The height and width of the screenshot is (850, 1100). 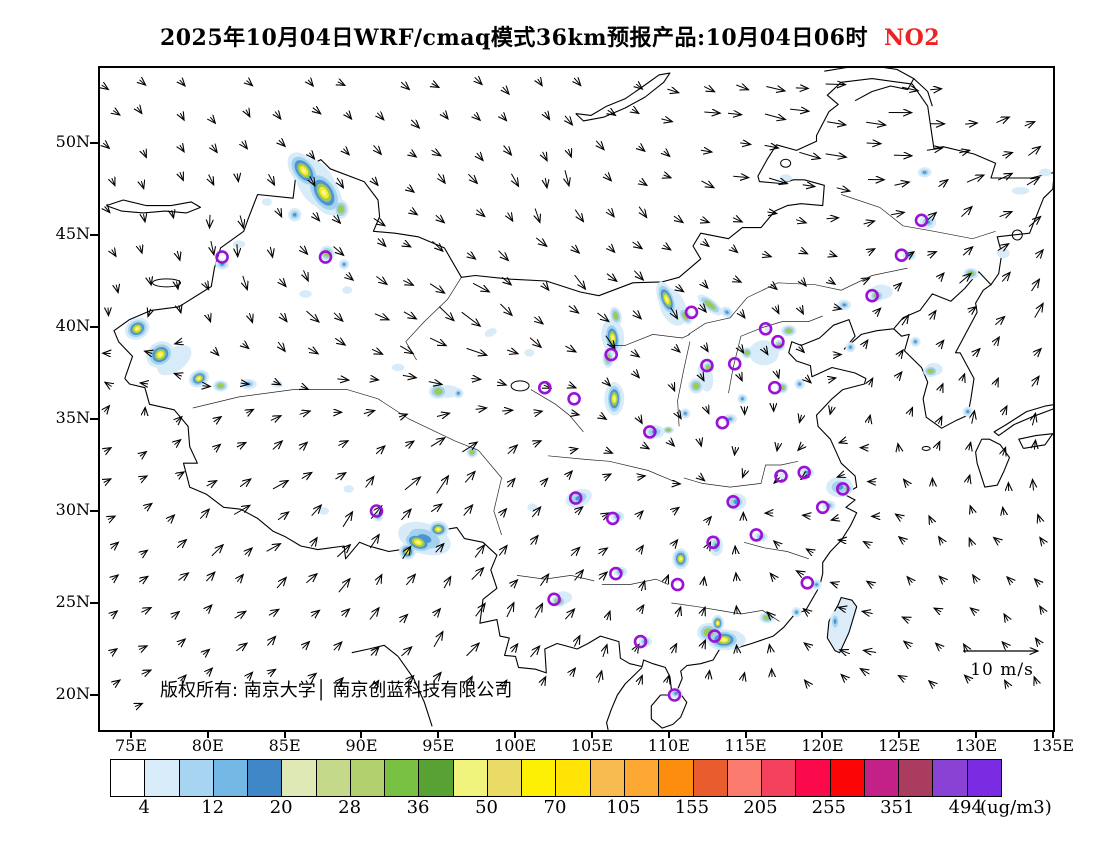 What do you see at coordinates (615, 573) in the screenshot?
I see `city-marker-guiyang` at bounding box center [615, 573].